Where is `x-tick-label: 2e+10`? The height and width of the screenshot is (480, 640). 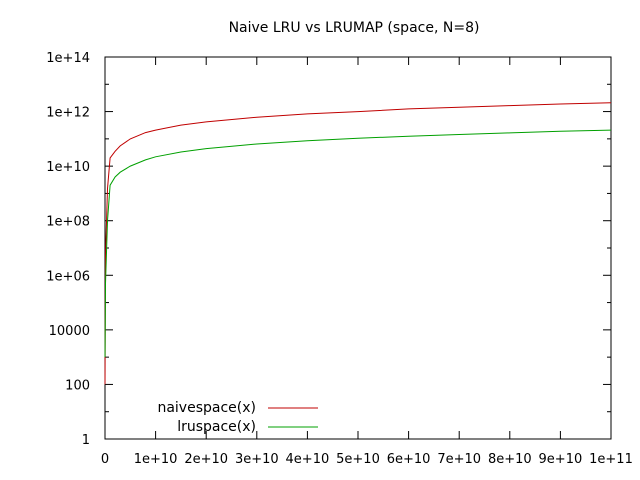 x-tick-label: 2e+10 is located at coordinates (206, 459).